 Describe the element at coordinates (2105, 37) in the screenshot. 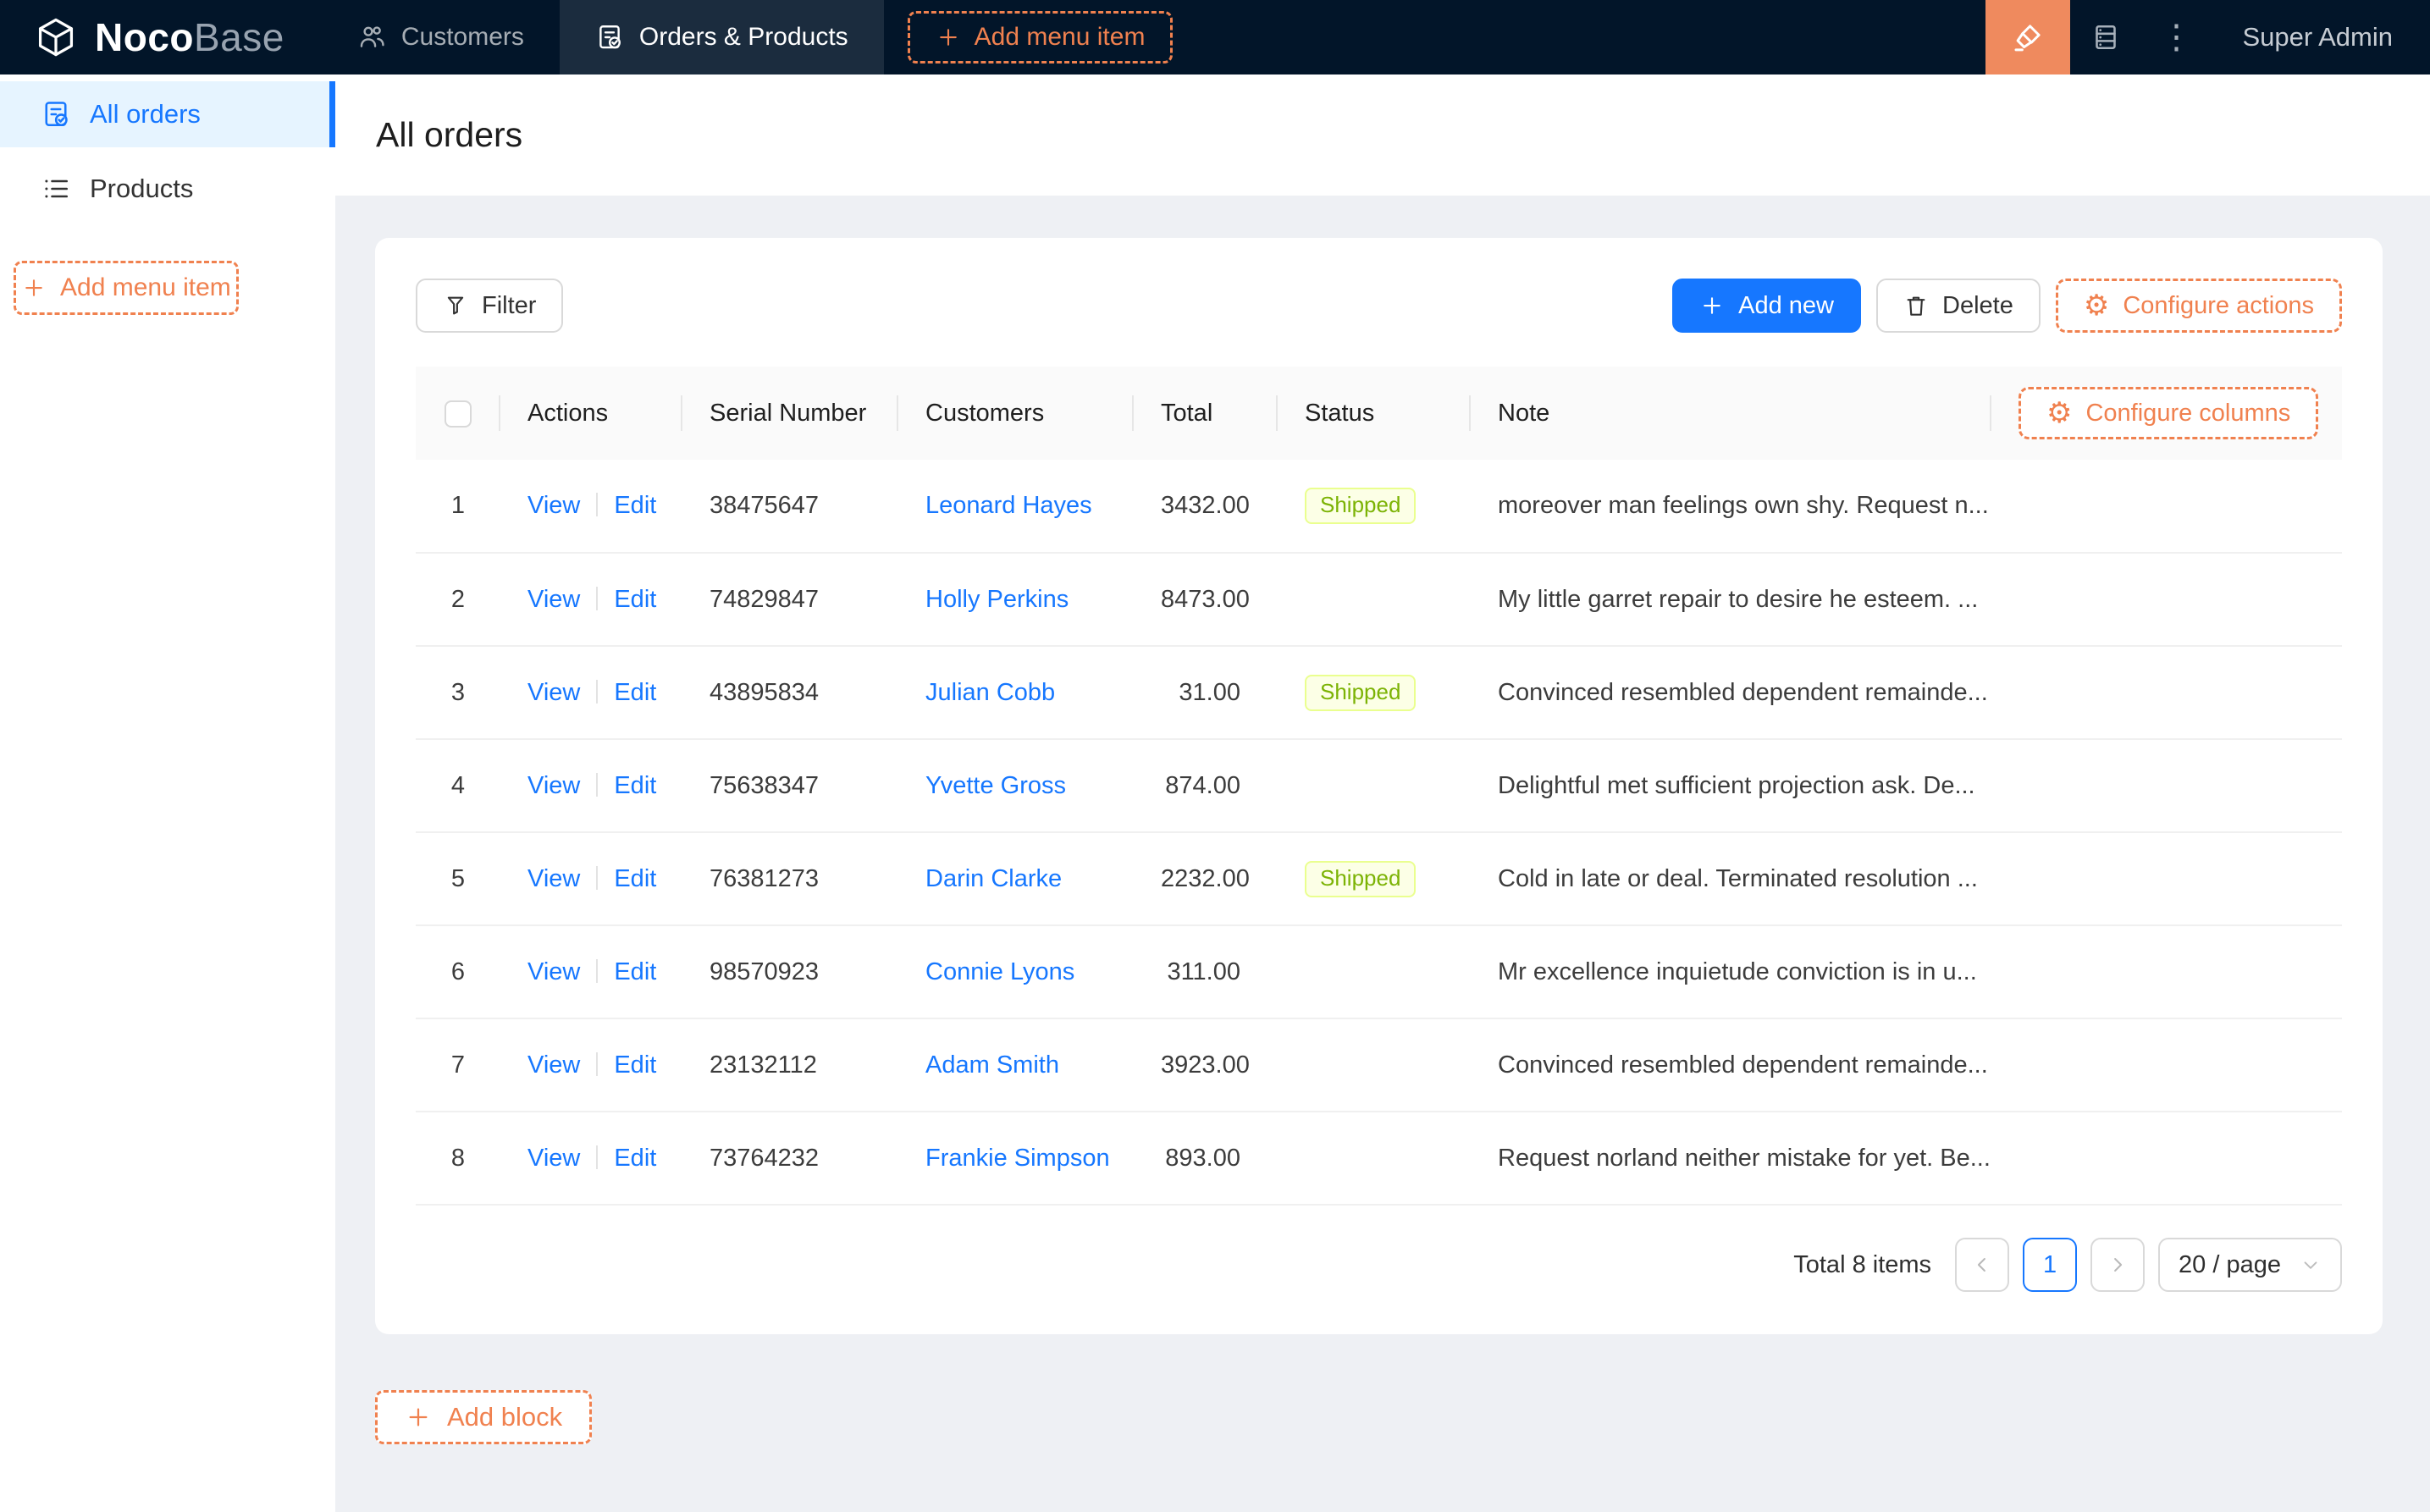

I see `collections-button` at that location.